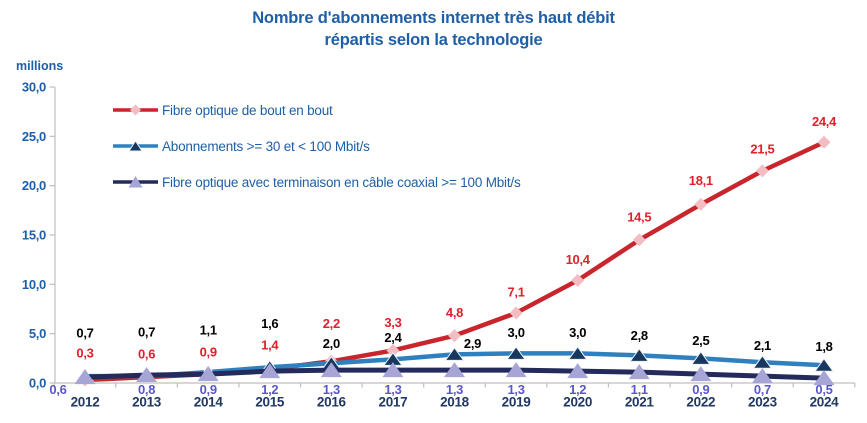  I want to click on y-tick-label: 25,0, so click(34, 136).